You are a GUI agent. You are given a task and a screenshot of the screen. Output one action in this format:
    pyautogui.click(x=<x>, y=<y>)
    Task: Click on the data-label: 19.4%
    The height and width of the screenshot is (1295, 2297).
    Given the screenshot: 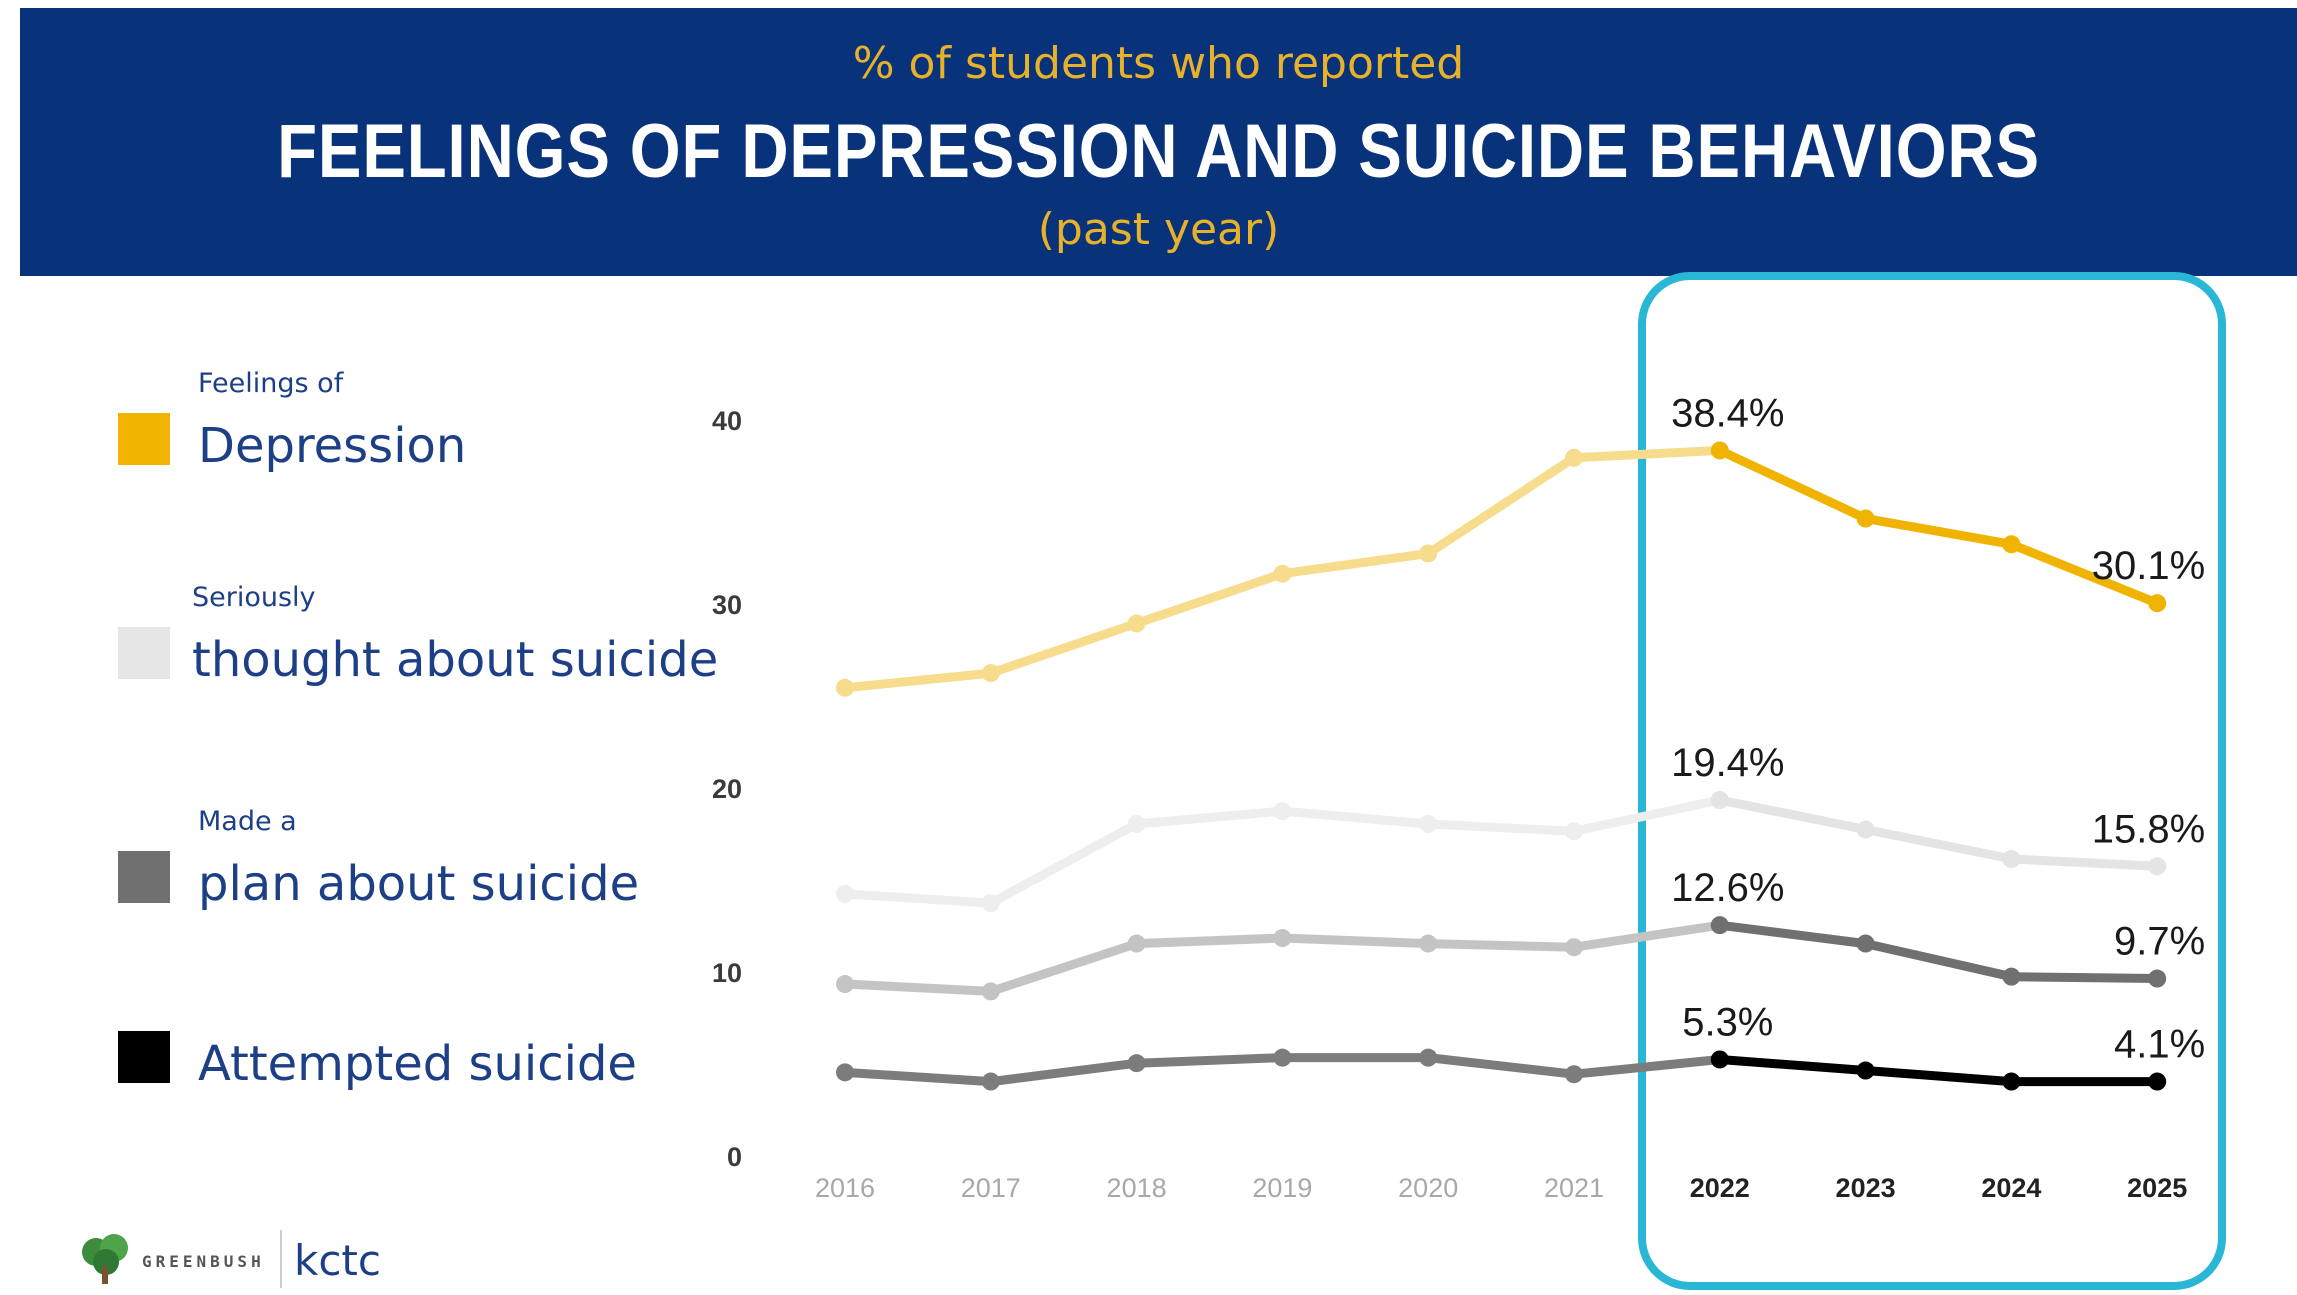 What is the action you would take?
    pyautogui.click(x=1727, y=763)
    